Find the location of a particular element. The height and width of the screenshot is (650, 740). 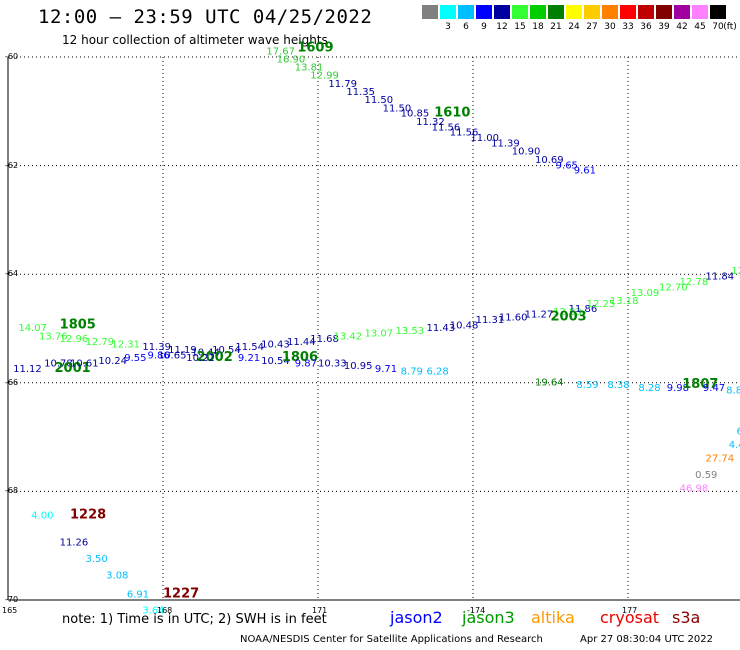

pass-time-label: 2001 is located at coordinates (73, 368).